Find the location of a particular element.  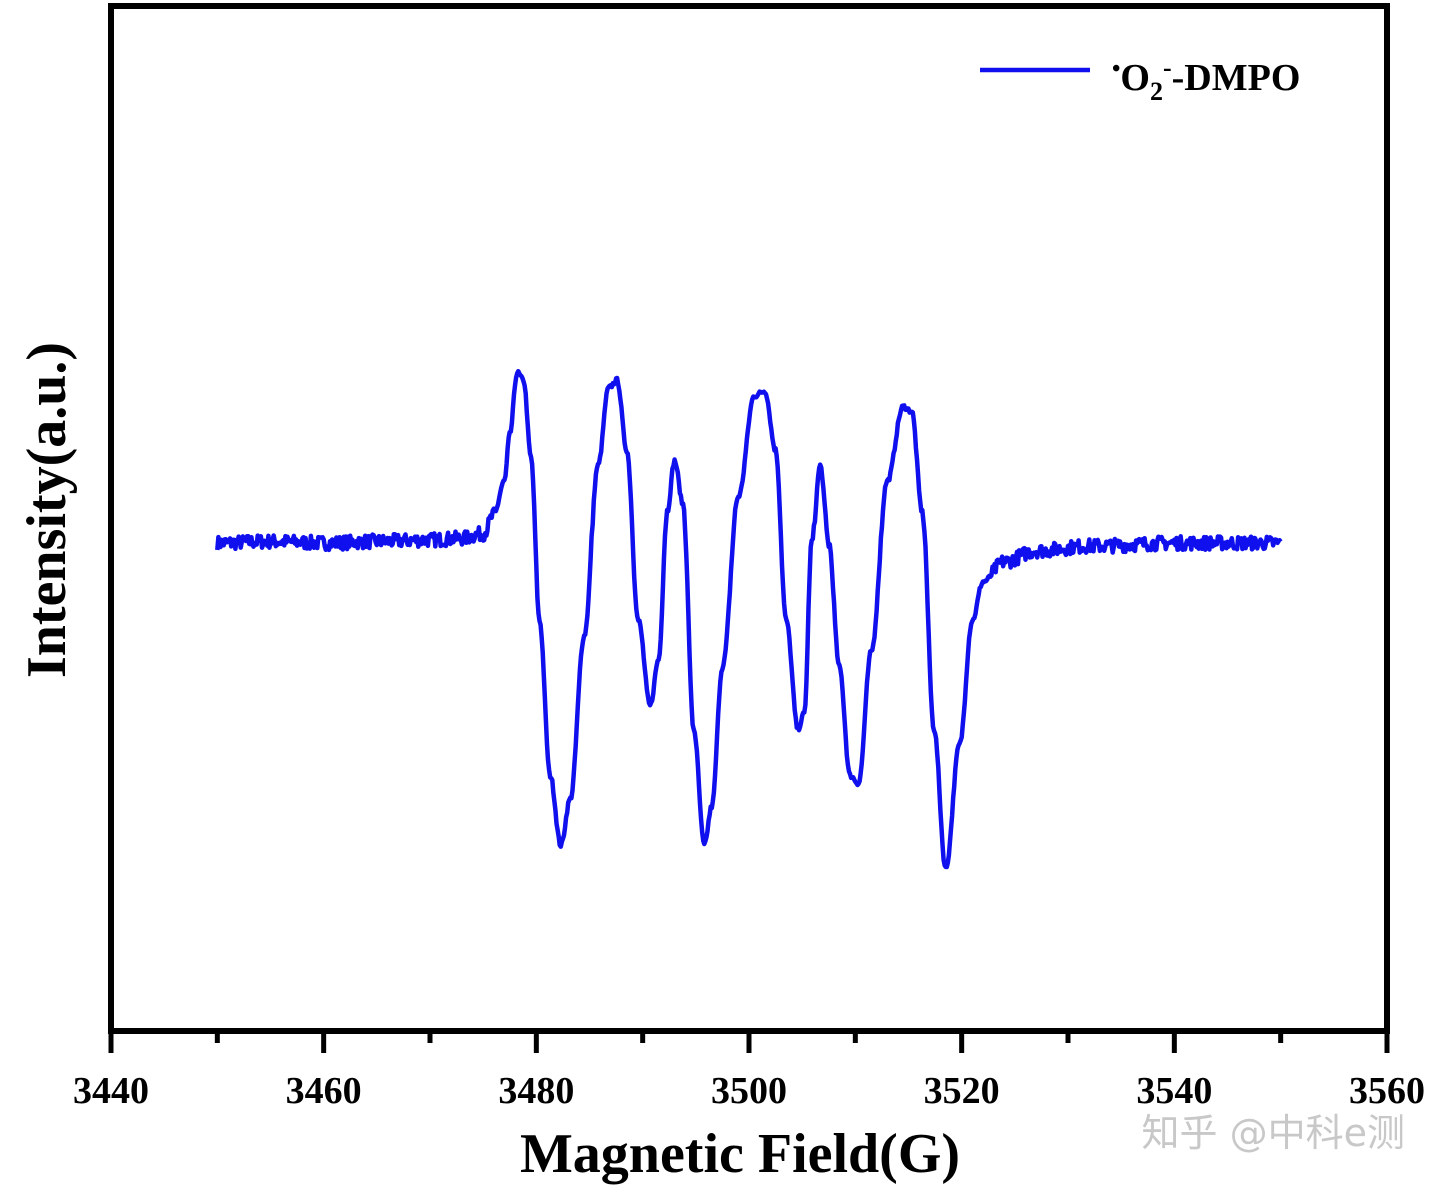

x-axis-ticks is located at coordinates (749, 1042).